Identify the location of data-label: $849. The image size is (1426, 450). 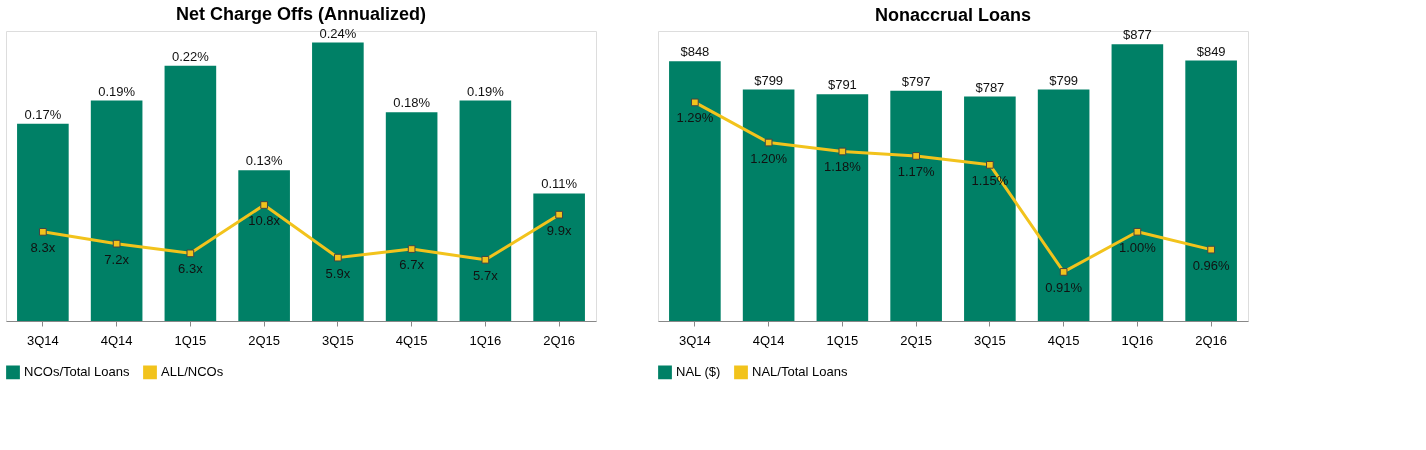
(1211, 51).